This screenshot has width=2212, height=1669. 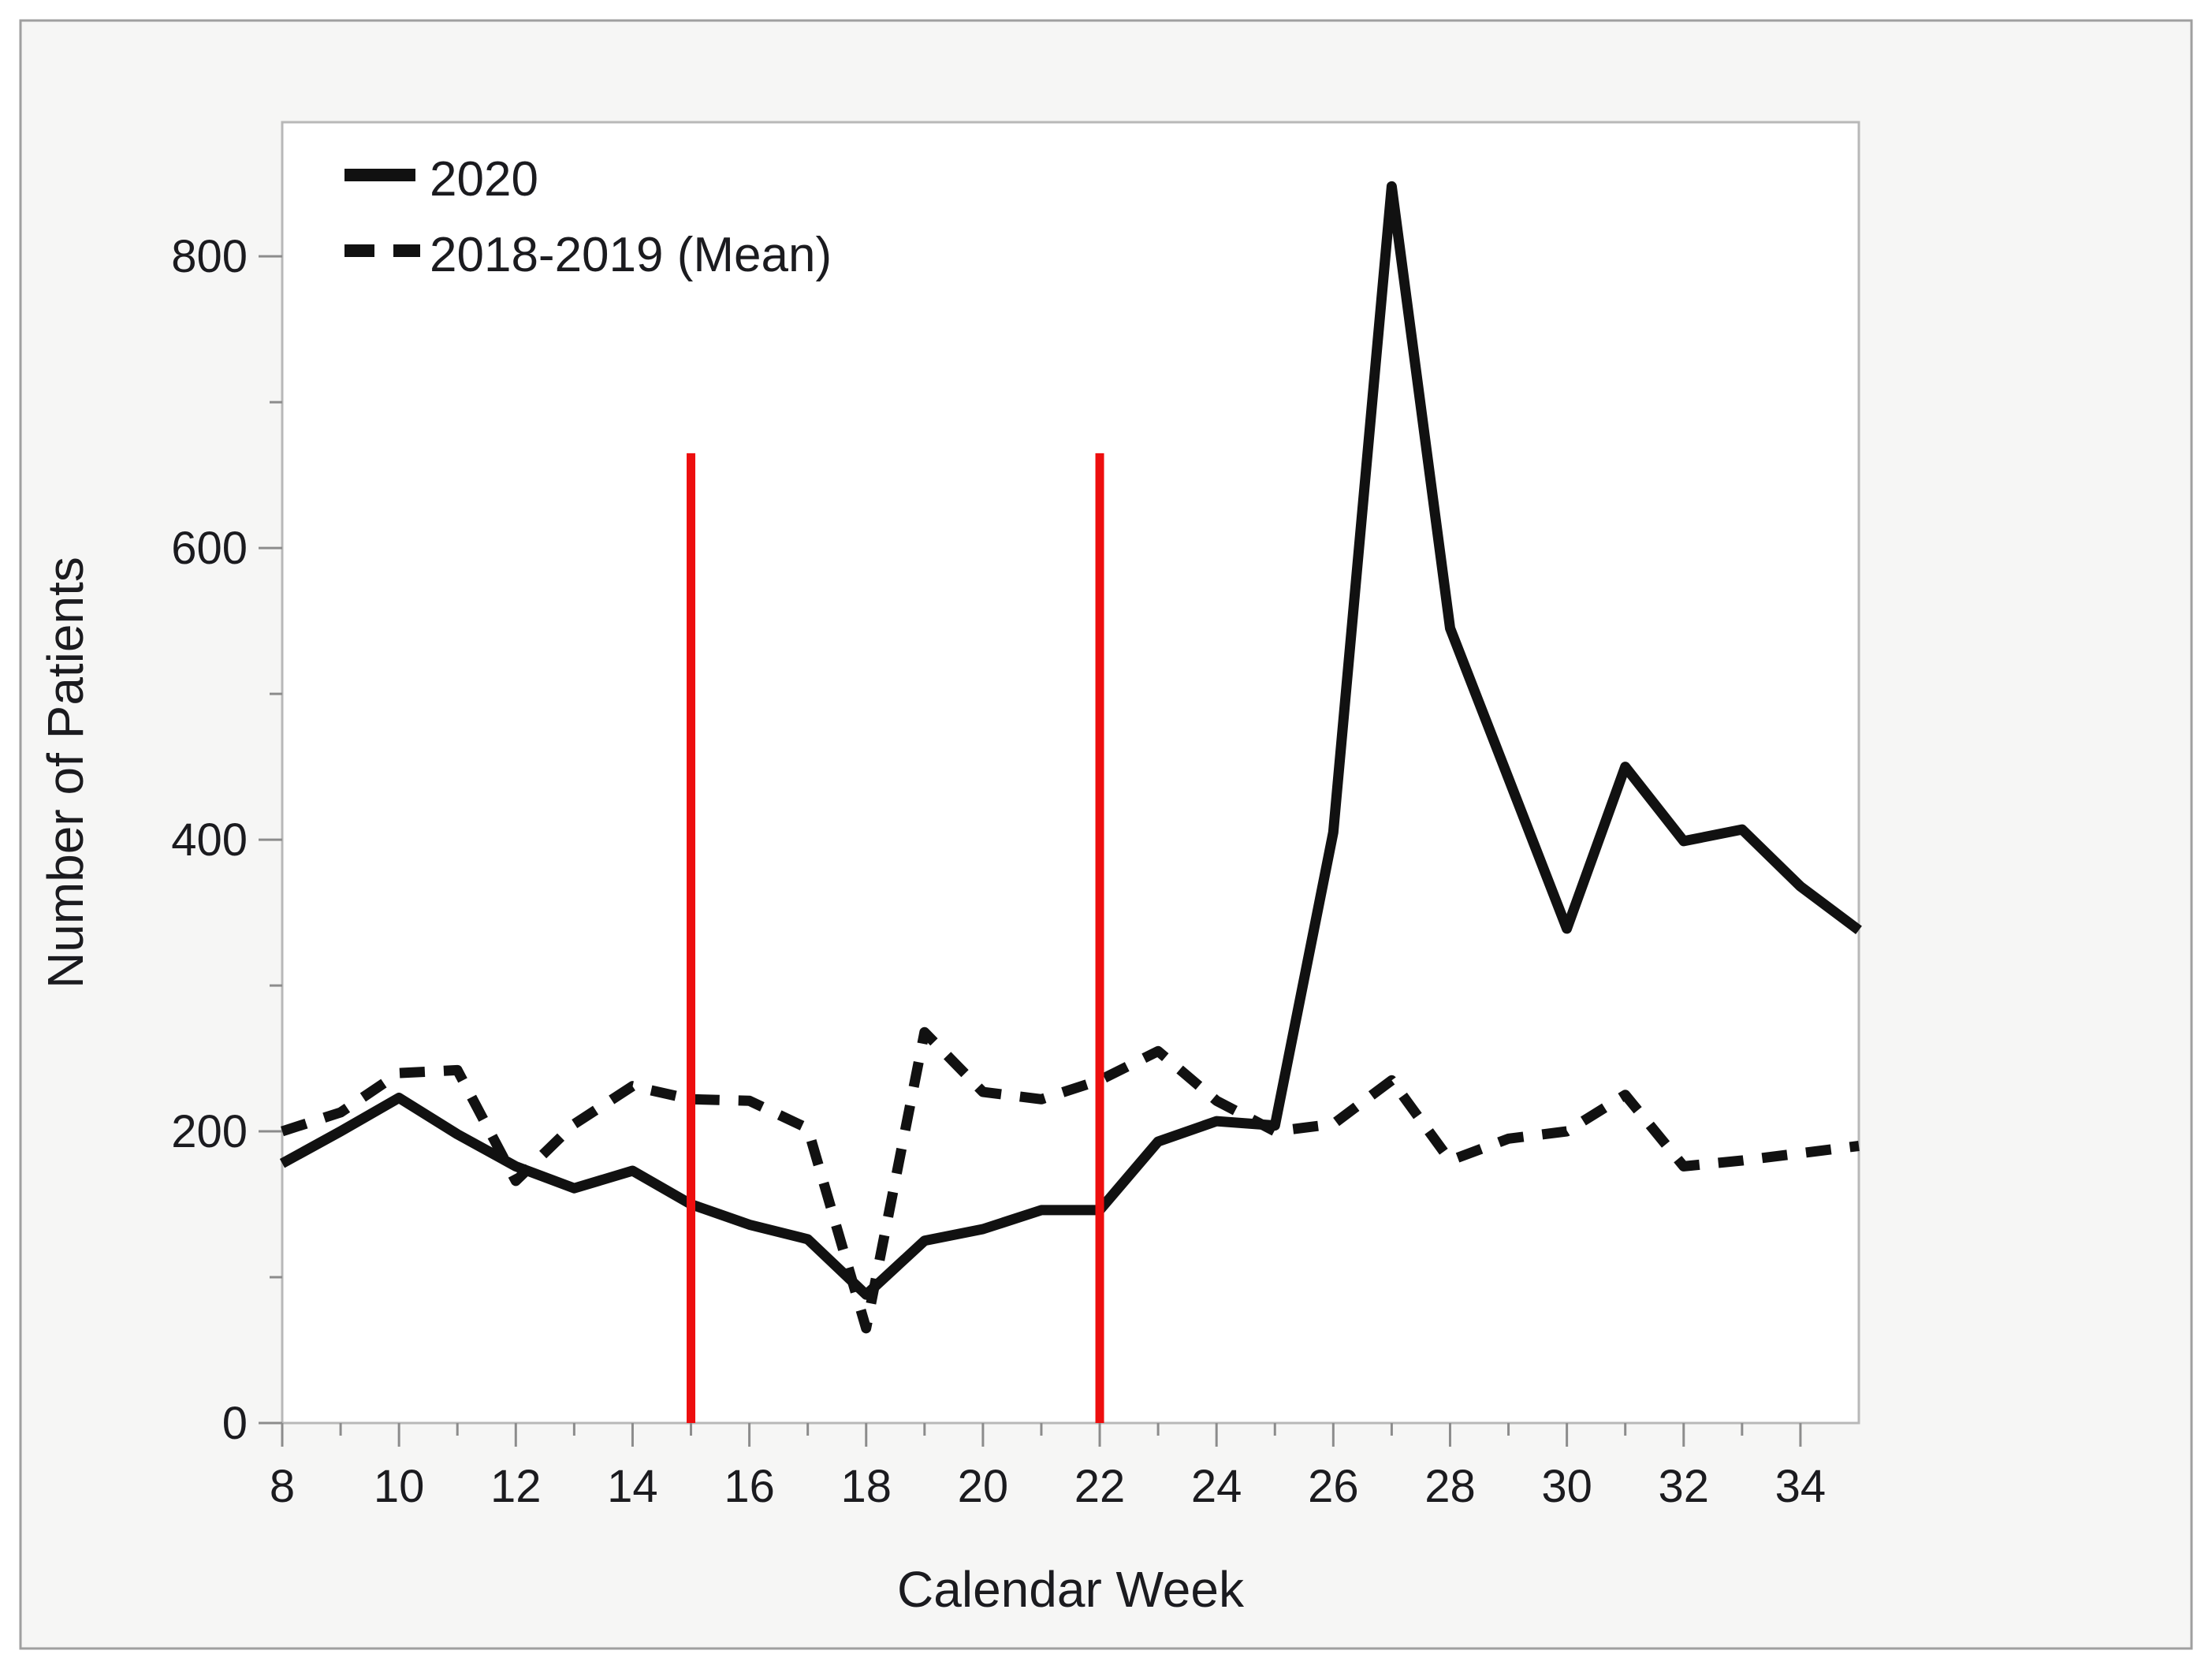 What do you see at coordinates (866, 1486) in the screenshot?
I see `x-axis-tick-label: 18` at bounding box center [866, 1486].